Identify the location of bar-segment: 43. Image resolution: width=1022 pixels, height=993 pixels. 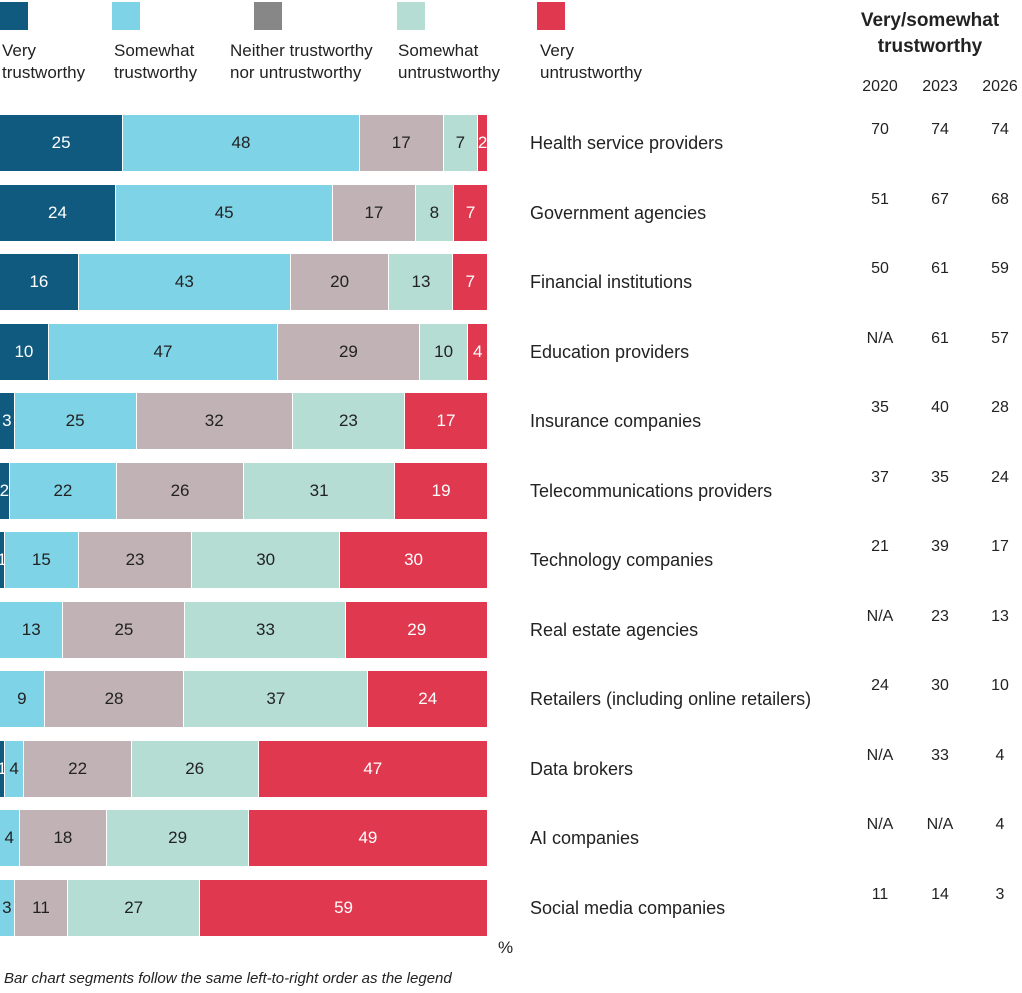
(184, 282).